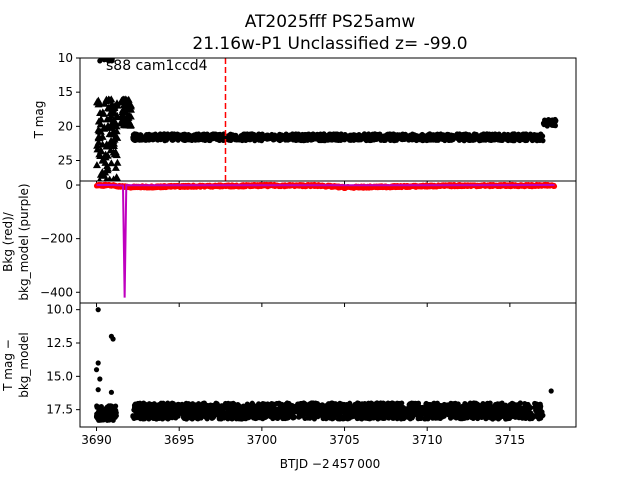 The image size is (640, 480). I want to click on y-tick-label: 15, so click(65, 92).